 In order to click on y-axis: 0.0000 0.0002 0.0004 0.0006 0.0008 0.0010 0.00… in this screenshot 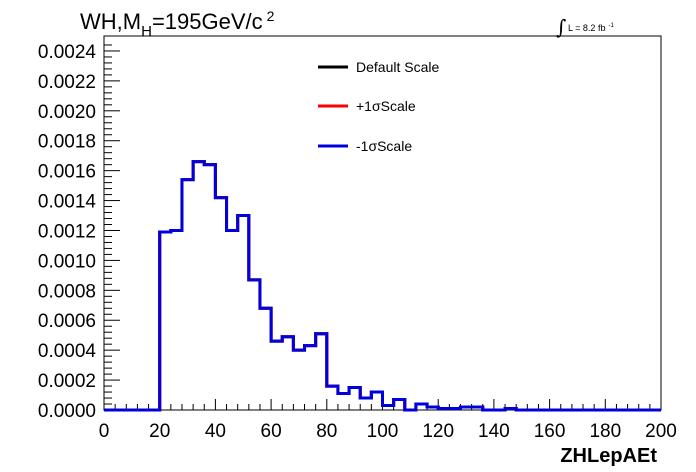, I will do `click(79, 232)`.